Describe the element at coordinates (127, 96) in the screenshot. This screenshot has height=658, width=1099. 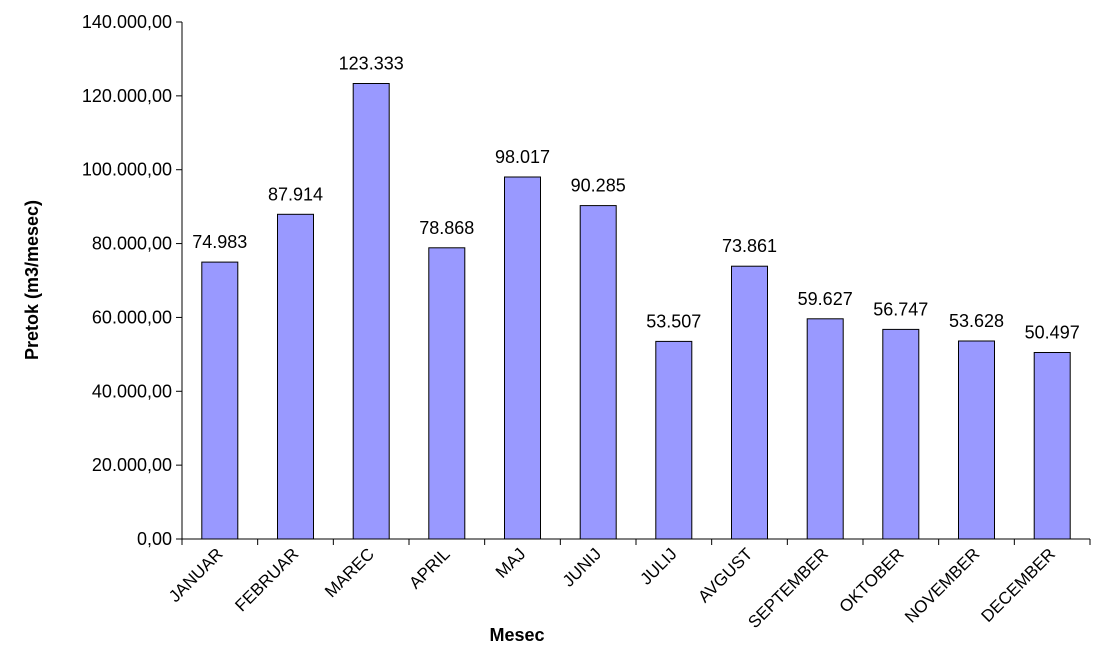
I see `y-tick-label: 120.000,00` at that location.